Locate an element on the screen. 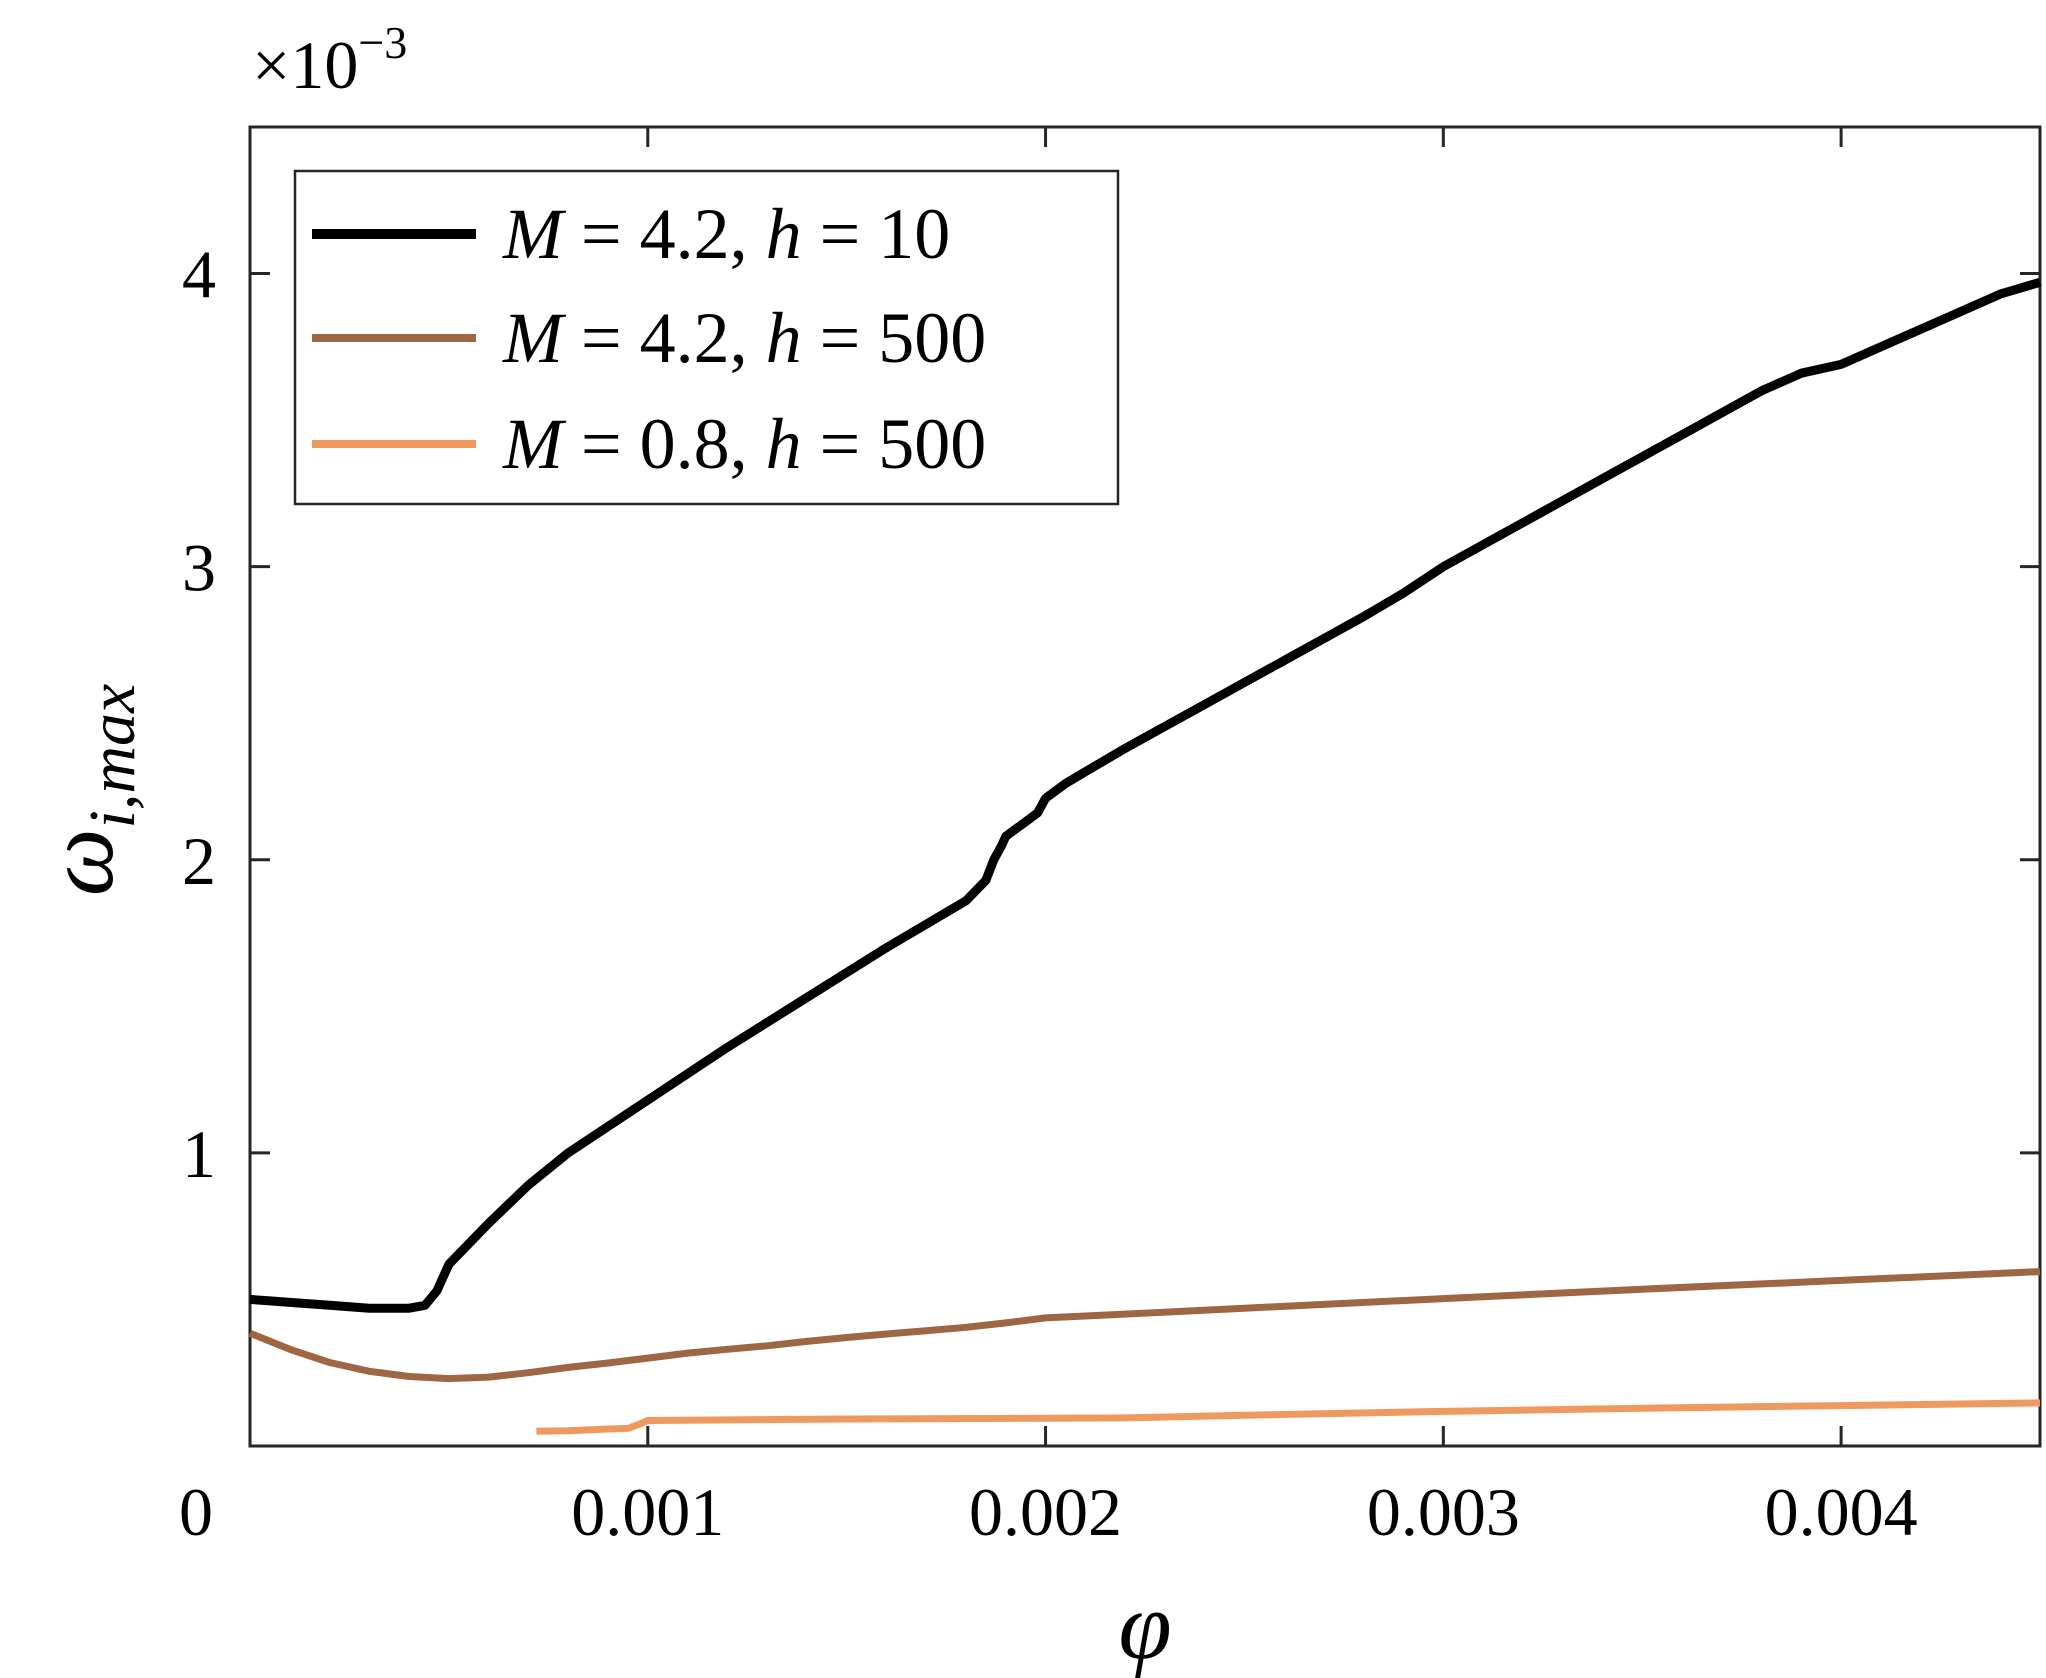  legend-label-series-2: M = 4.2, h = 500 is located at coordinates (744, 338).